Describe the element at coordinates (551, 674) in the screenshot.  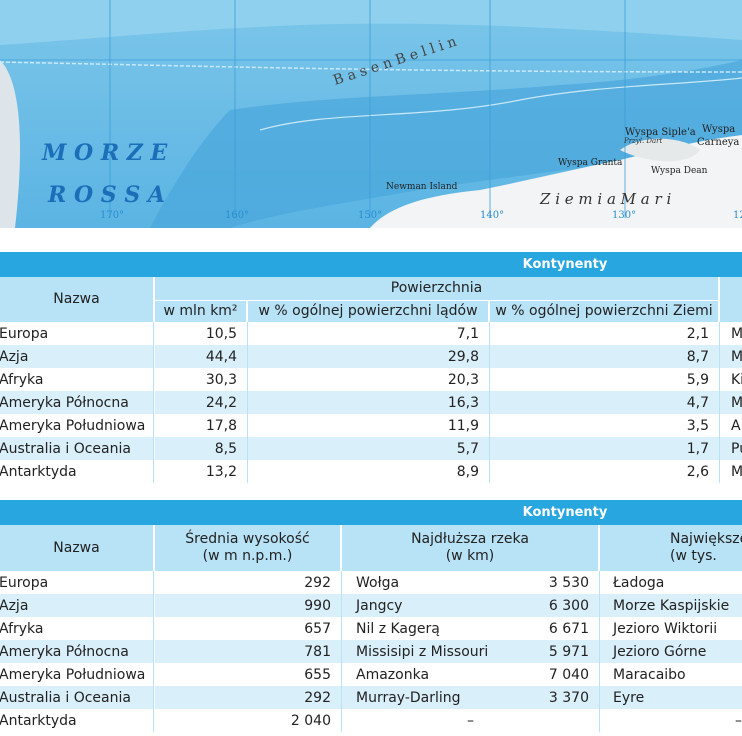
I see `cell: 7 040` at that location.